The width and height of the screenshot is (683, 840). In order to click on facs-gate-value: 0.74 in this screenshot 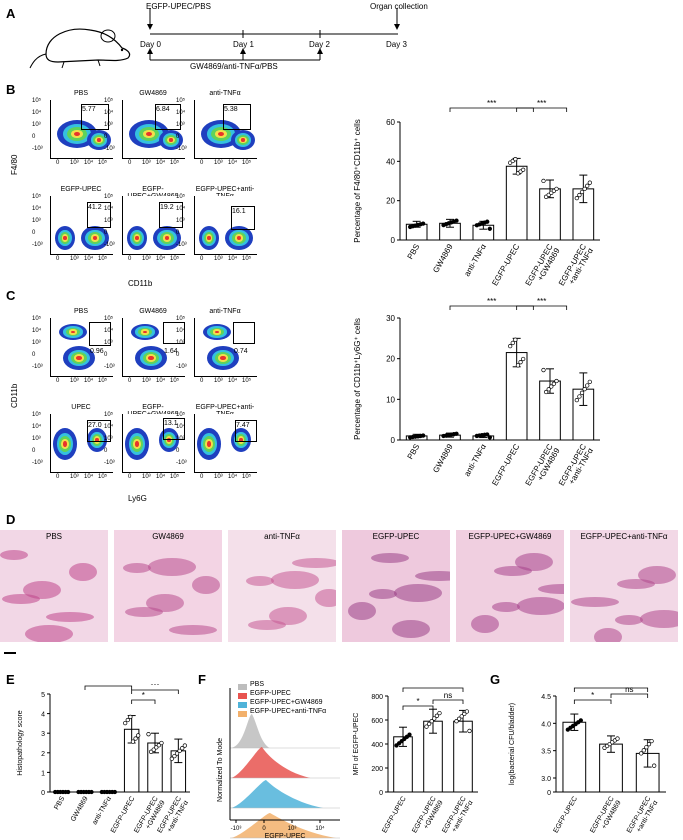, I will do `click(241, 351)`.